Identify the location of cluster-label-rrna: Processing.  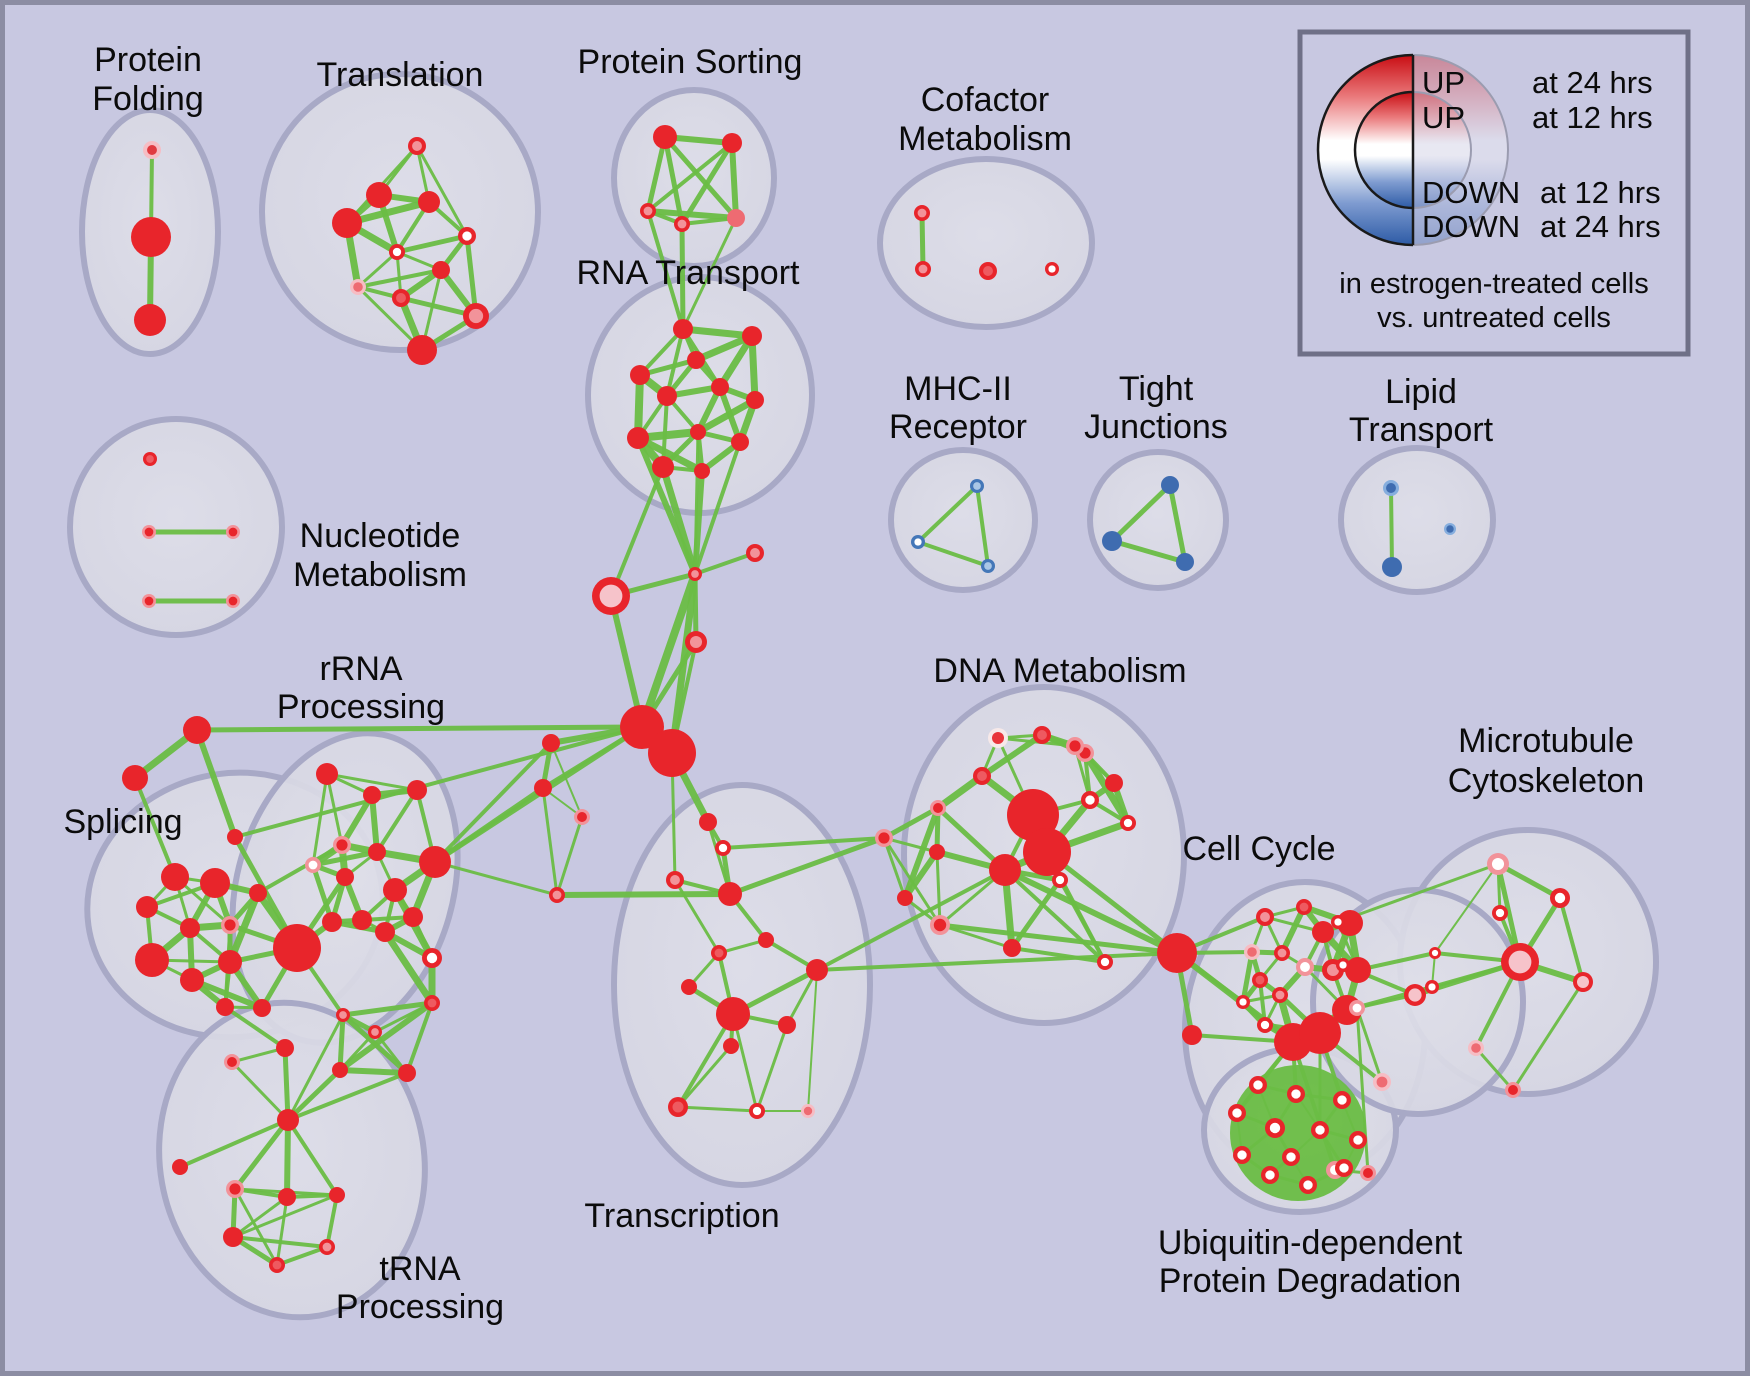
(361, 707).